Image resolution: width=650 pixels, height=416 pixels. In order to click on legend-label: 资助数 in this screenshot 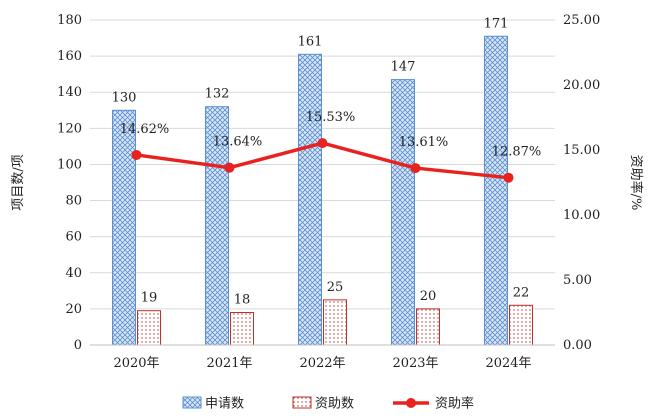, I will do `click(334, 404)`.